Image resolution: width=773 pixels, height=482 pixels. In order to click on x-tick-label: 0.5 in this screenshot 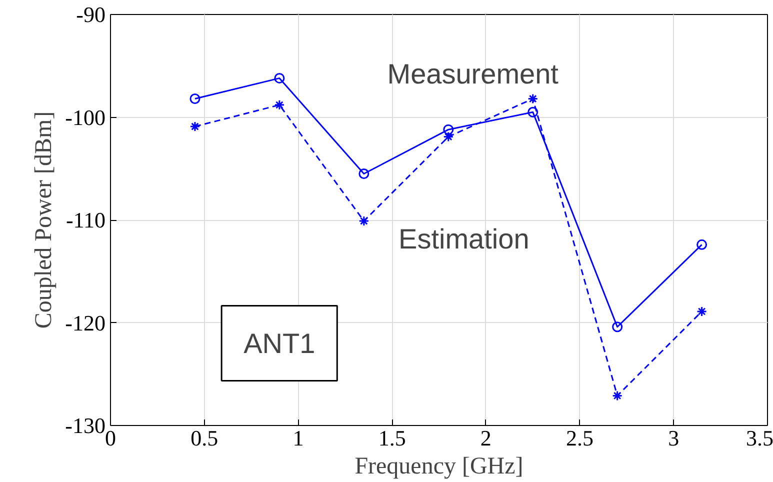, I will do `click(204, 438)`.